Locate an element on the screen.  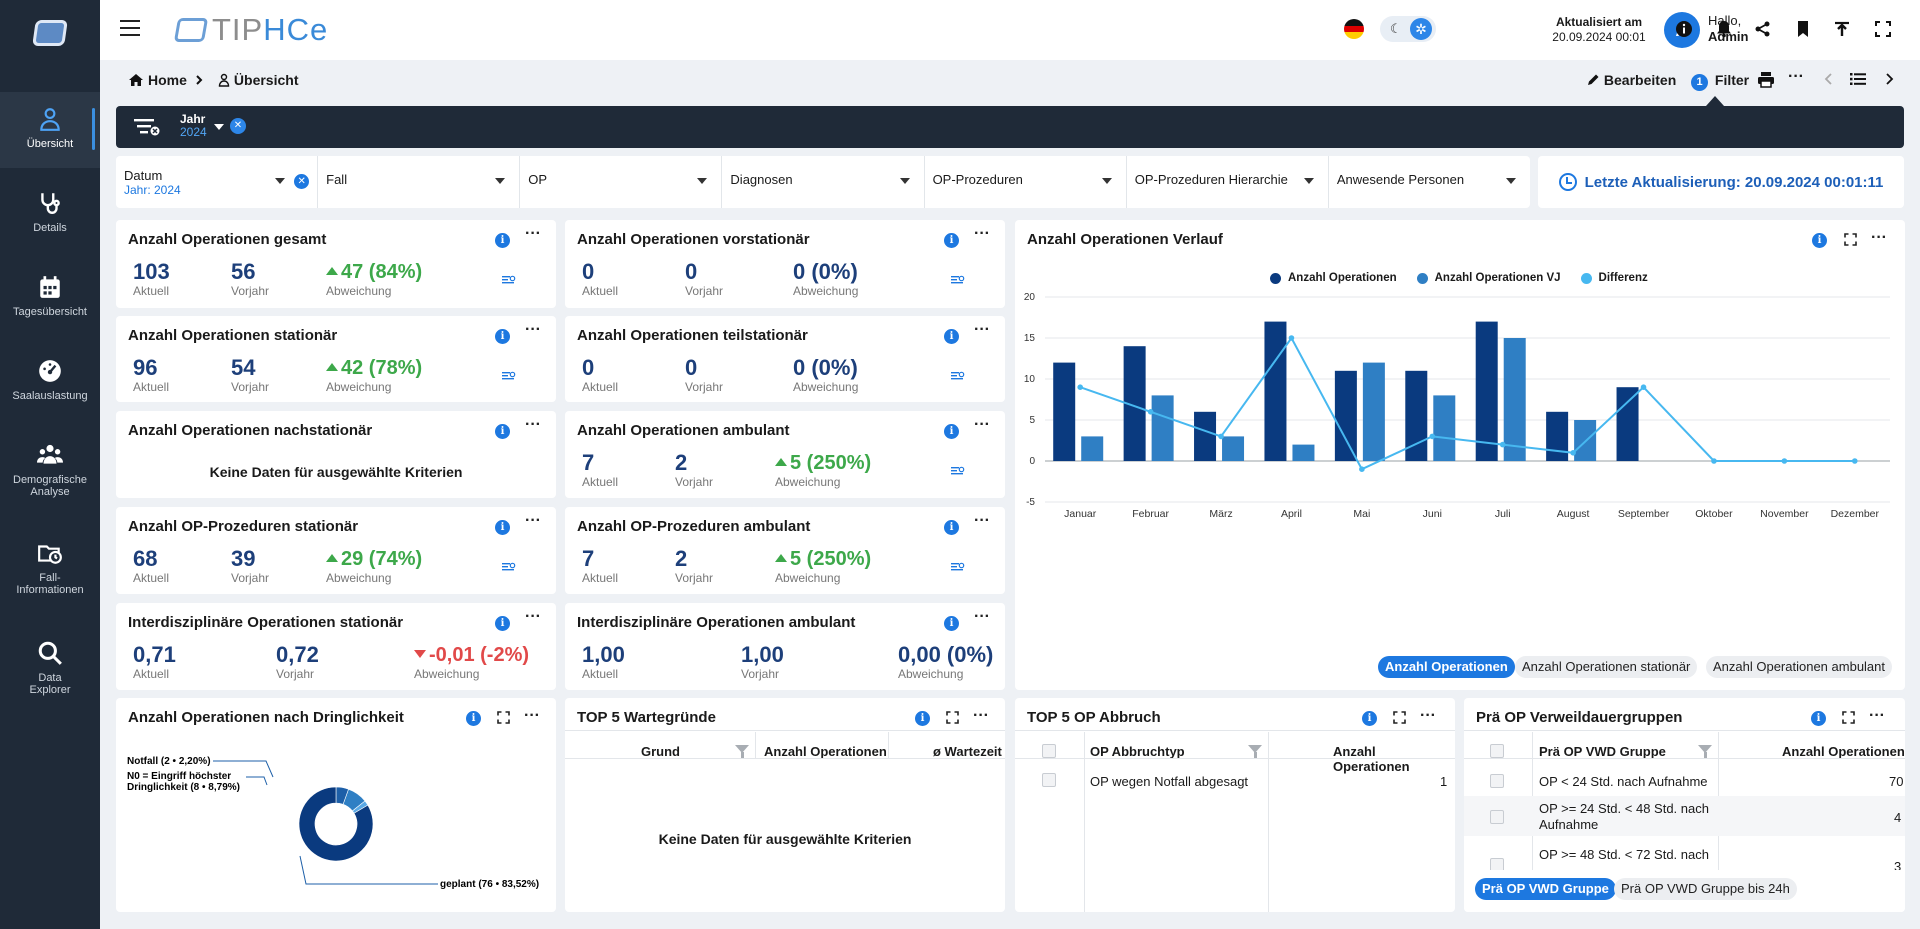
chevron-down-icon is located at coordinates (219, 127).